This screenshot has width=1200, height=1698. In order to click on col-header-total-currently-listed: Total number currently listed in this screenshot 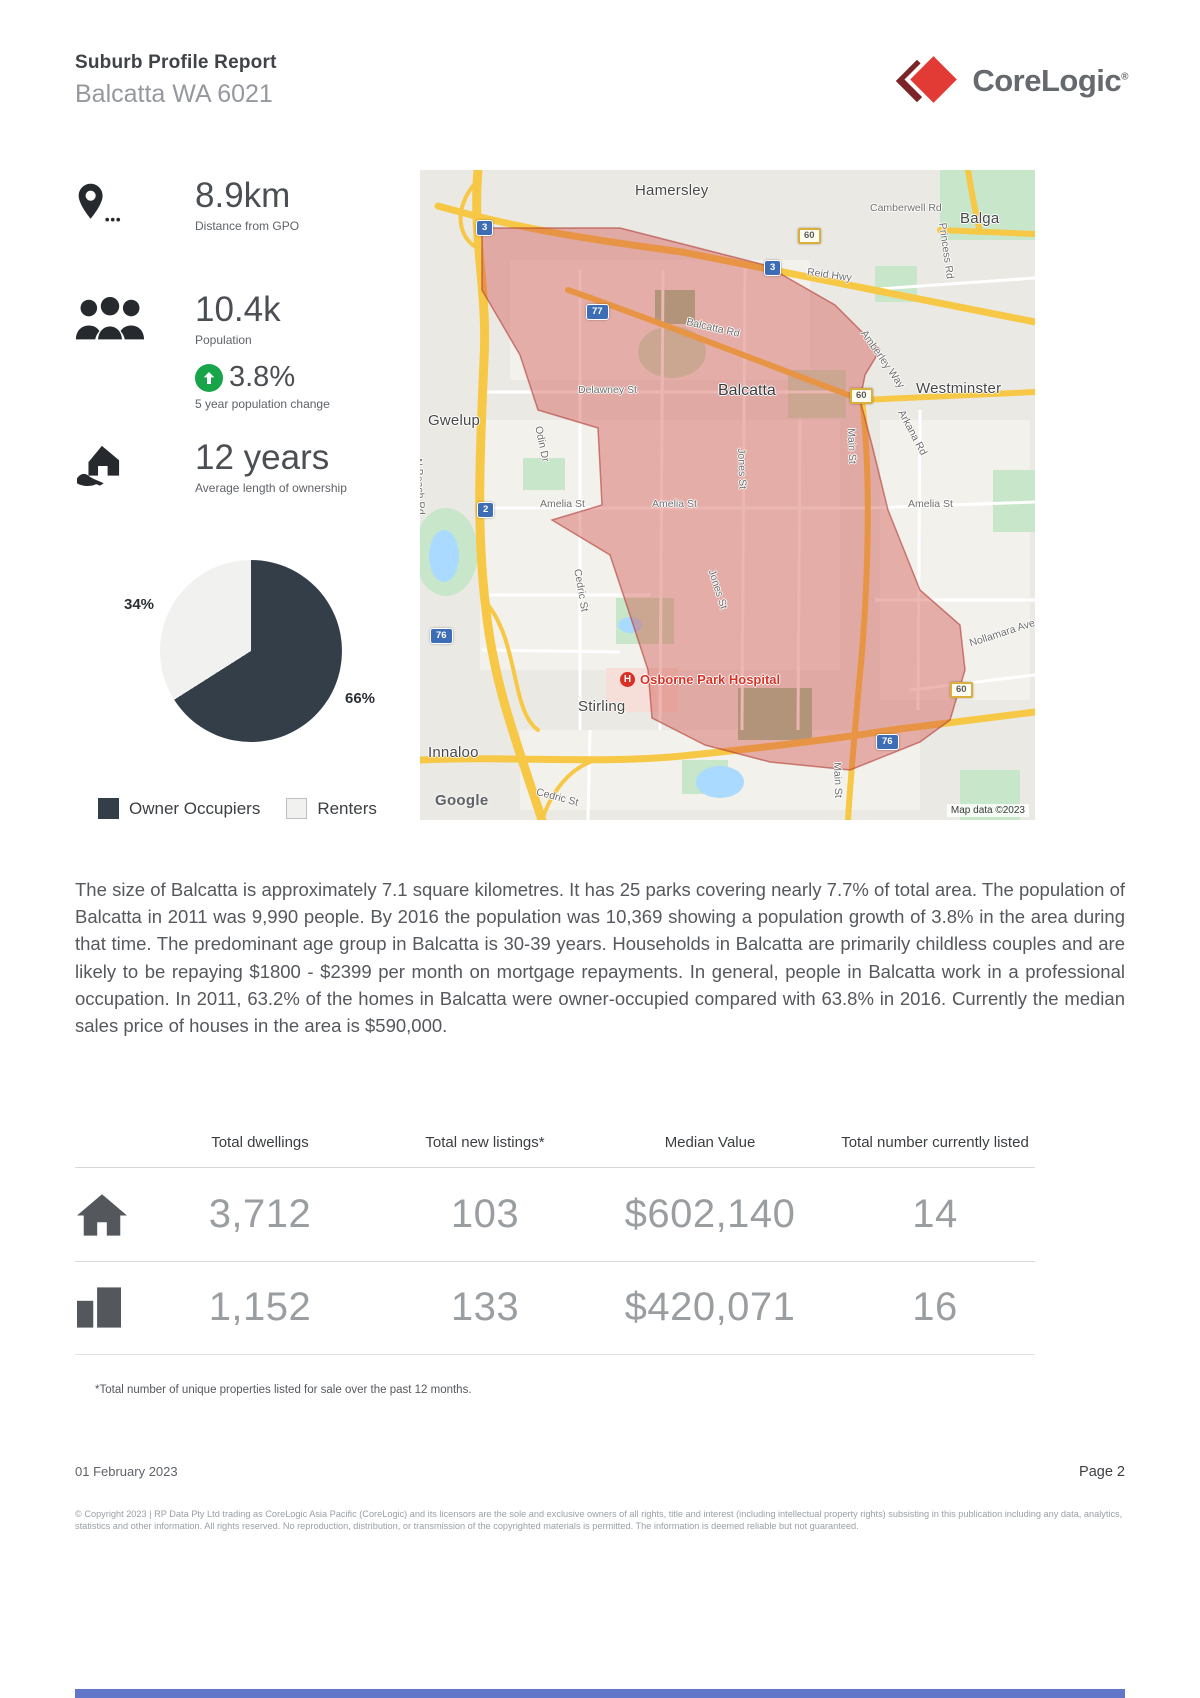, I will do `click(935, 1142)`.